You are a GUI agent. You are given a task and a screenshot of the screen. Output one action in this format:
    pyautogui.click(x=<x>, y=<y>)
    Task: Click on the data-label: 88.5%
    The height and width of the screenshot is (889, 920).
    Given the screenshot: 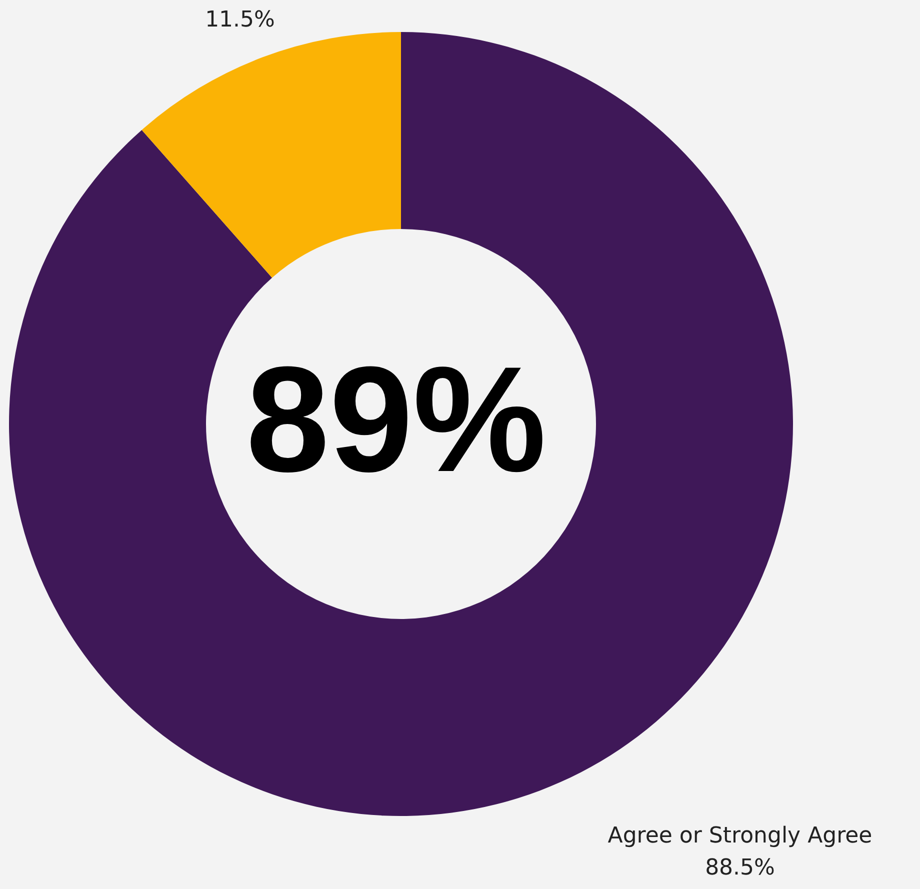 What is the action you would take?
    pyautogui.click(x=740, y=868)
    